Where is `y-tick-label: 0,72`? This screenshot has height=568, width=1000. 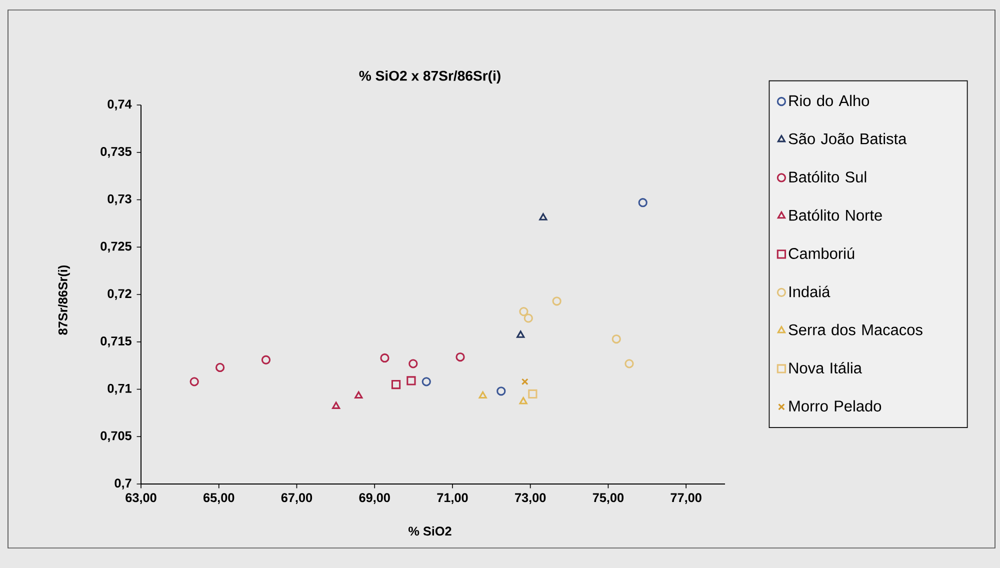
y-tick-label: 0,72 is located at coordinates (120, 294).